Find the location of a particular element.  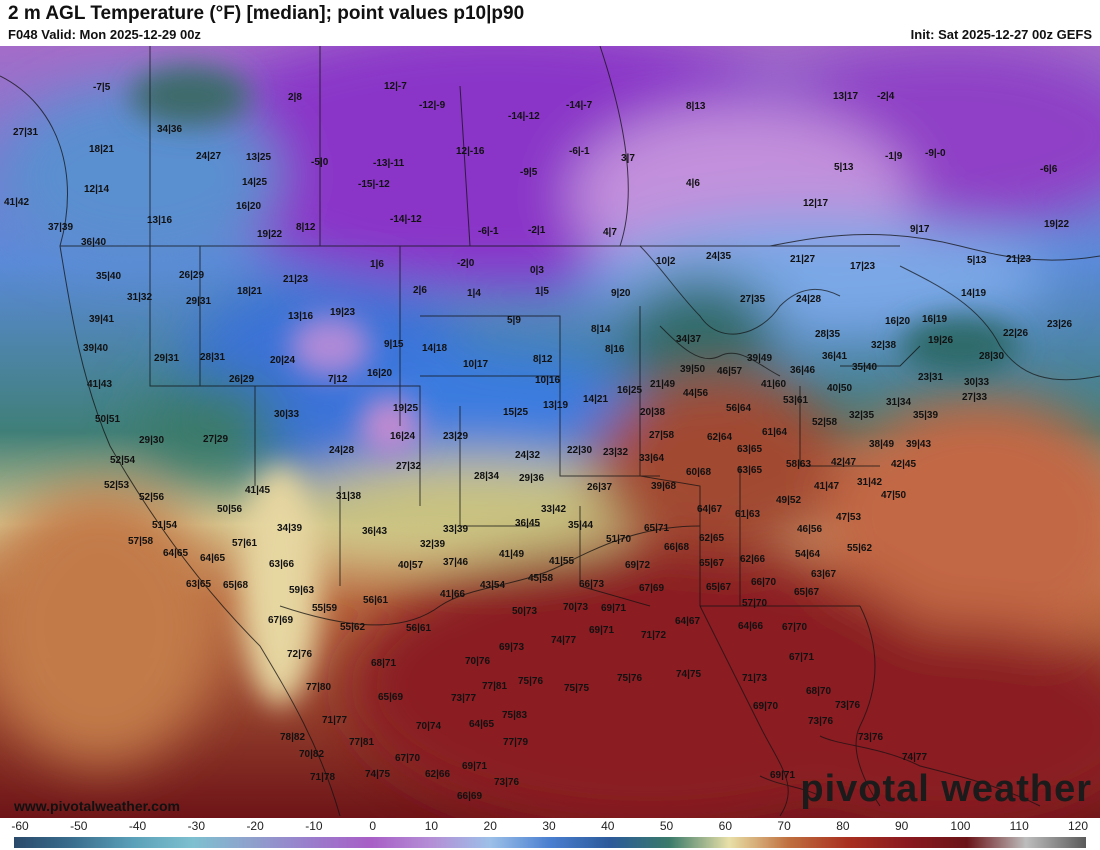

color-scale-tick: -30 is located at coordinates (196, 826).